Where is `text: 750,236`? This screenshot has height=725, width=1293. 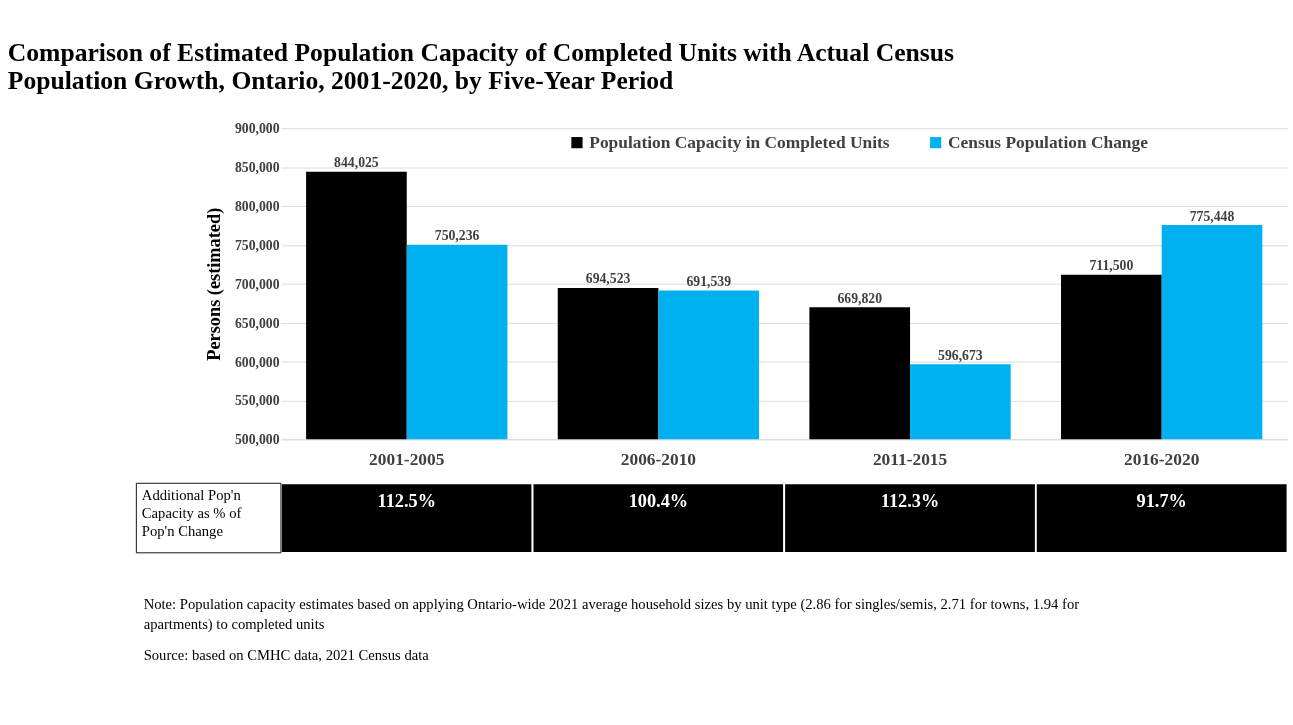 text: 750,236 is located at coordinates (457, 236).